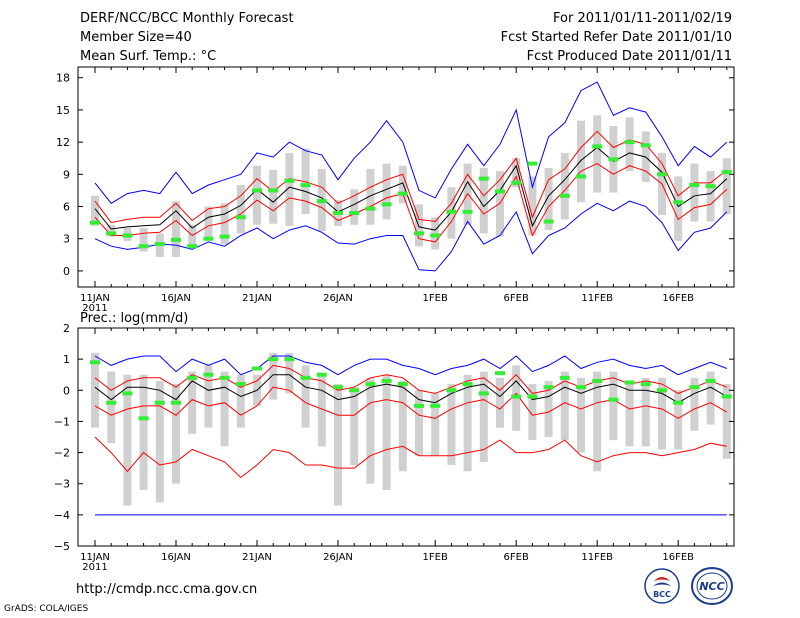 This screenshot has height=618, width=800. I want to click on y-tick-label: 1, so click(66, 359).